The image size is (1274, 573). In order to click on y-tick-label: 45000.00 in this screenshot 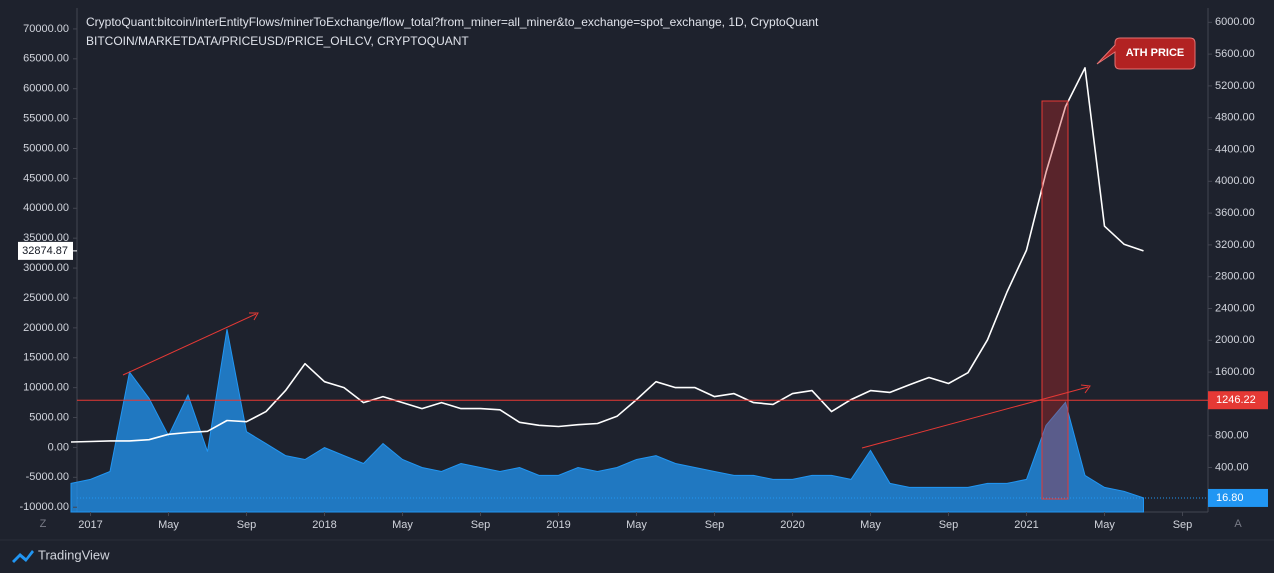, I will do `click(46, 178)`.